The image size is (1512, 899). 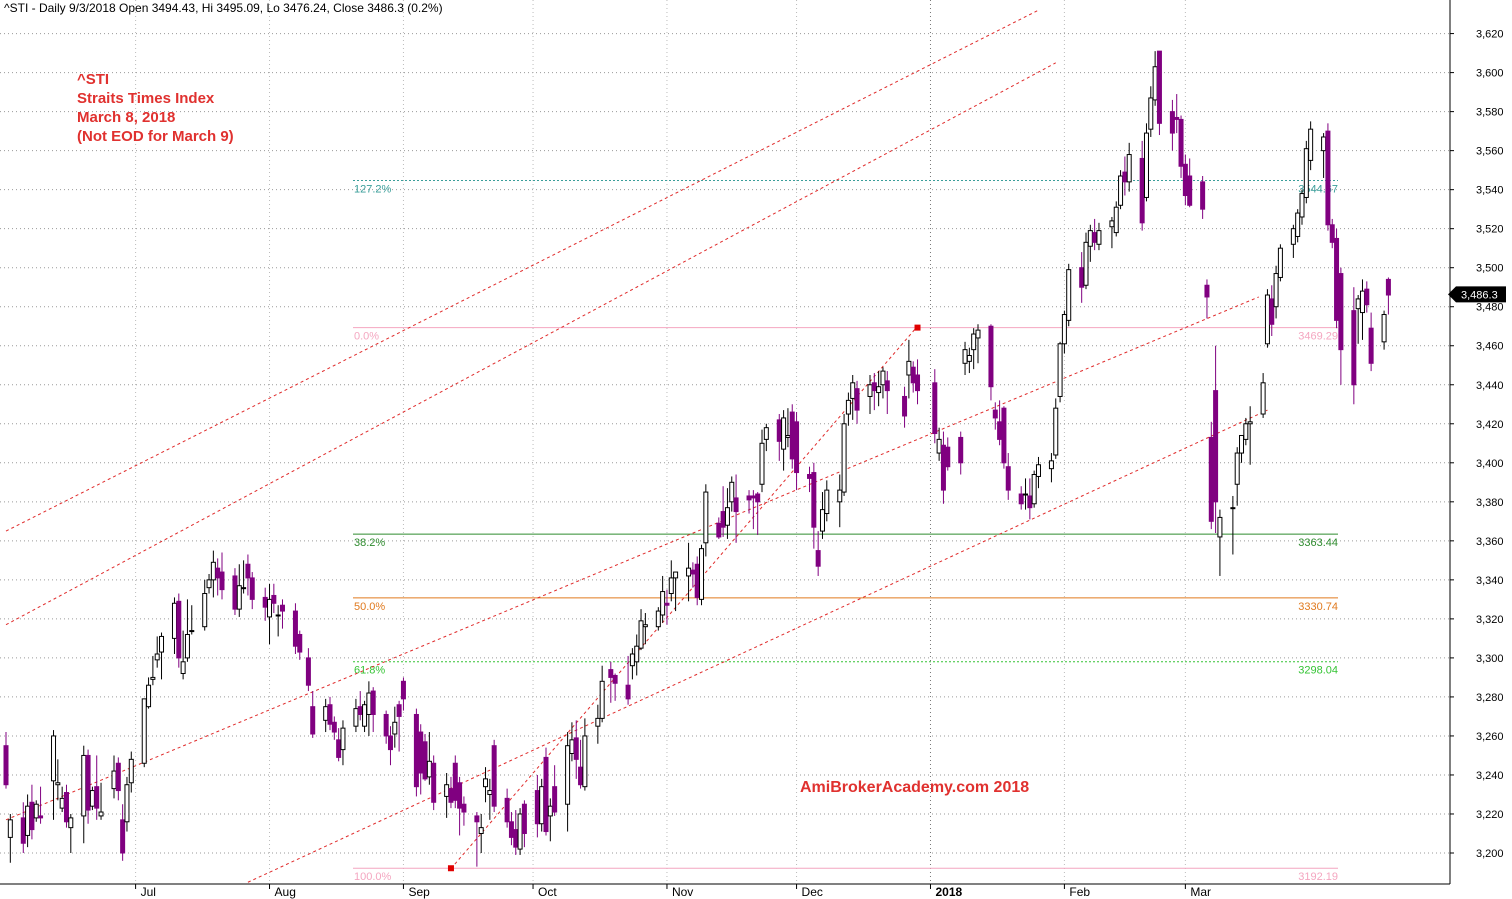 I want to click on fib-value-label: 3192.19, so click(x=1318, y=877).